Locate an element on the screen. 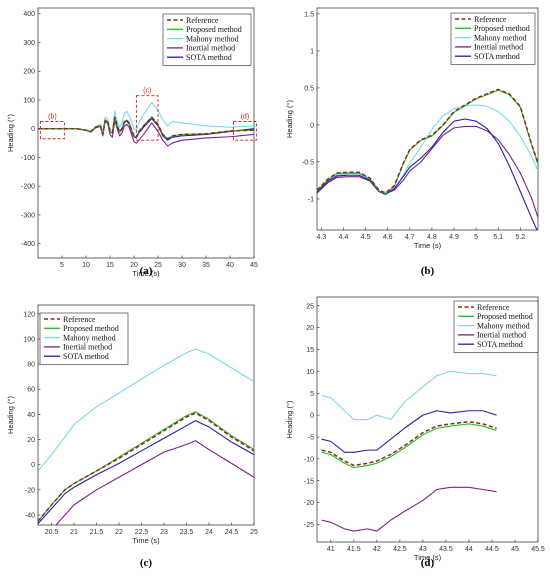  zoom-region-label: (d) is located at coordinates (245, 117).